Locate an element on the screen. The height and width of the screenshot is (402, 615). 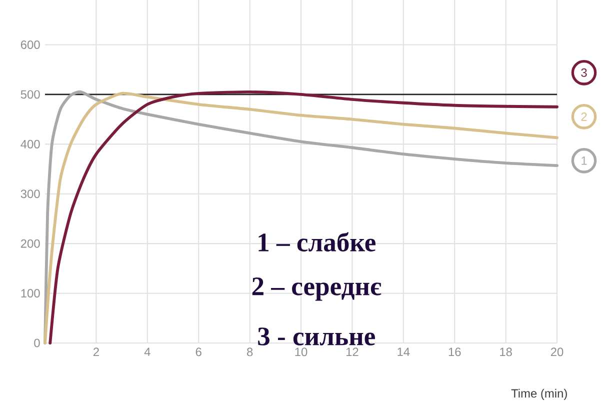
y-tick-label: 200 is located at coordinates (30, 243).